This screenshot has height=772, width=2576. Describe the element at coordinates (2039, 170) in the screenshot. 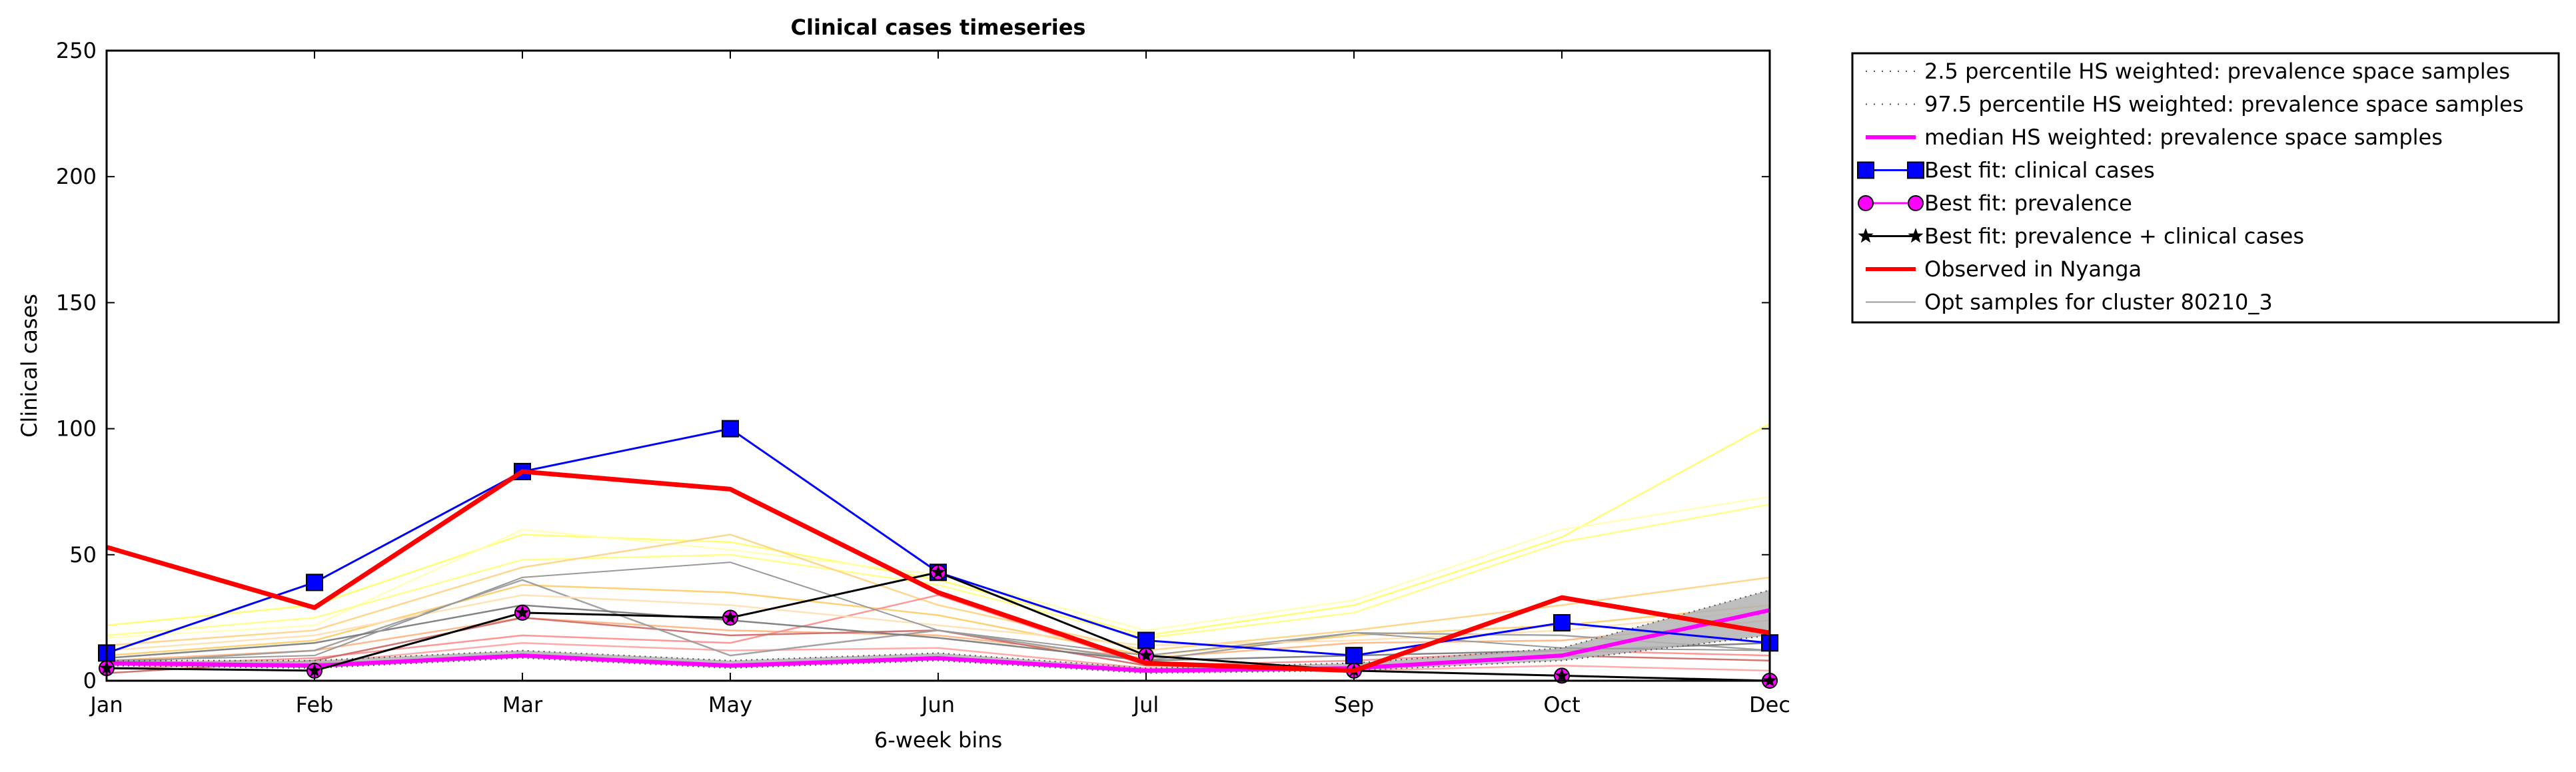

I see `legend-label: Best fit: clinical cases` at that location.